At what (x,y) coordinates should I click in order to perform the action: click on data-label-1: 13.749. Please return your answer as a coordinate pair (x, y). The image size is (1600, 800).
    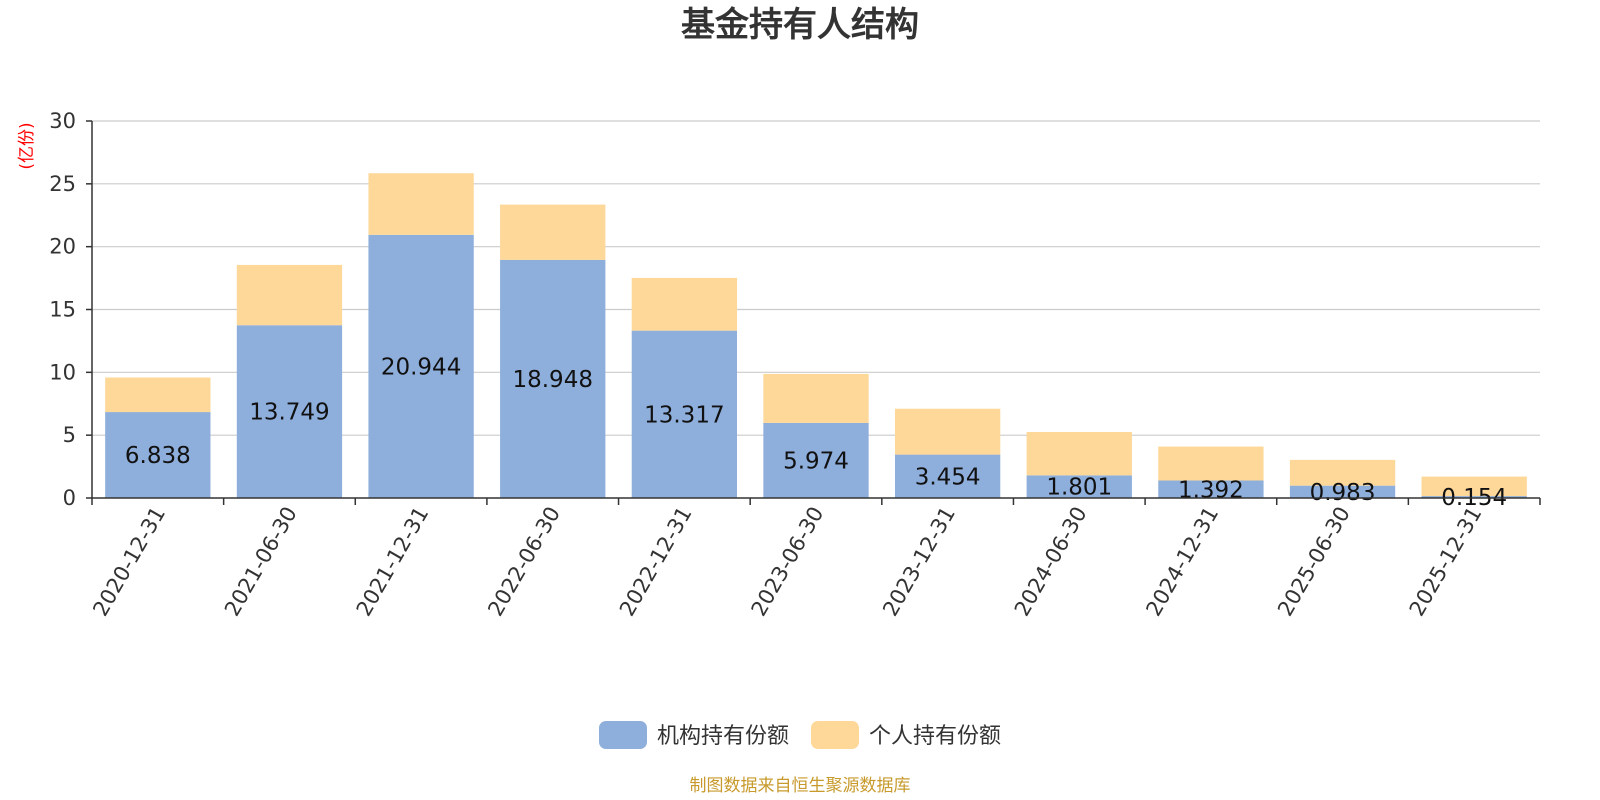
    Looking at the image, I should click on (289, 413).